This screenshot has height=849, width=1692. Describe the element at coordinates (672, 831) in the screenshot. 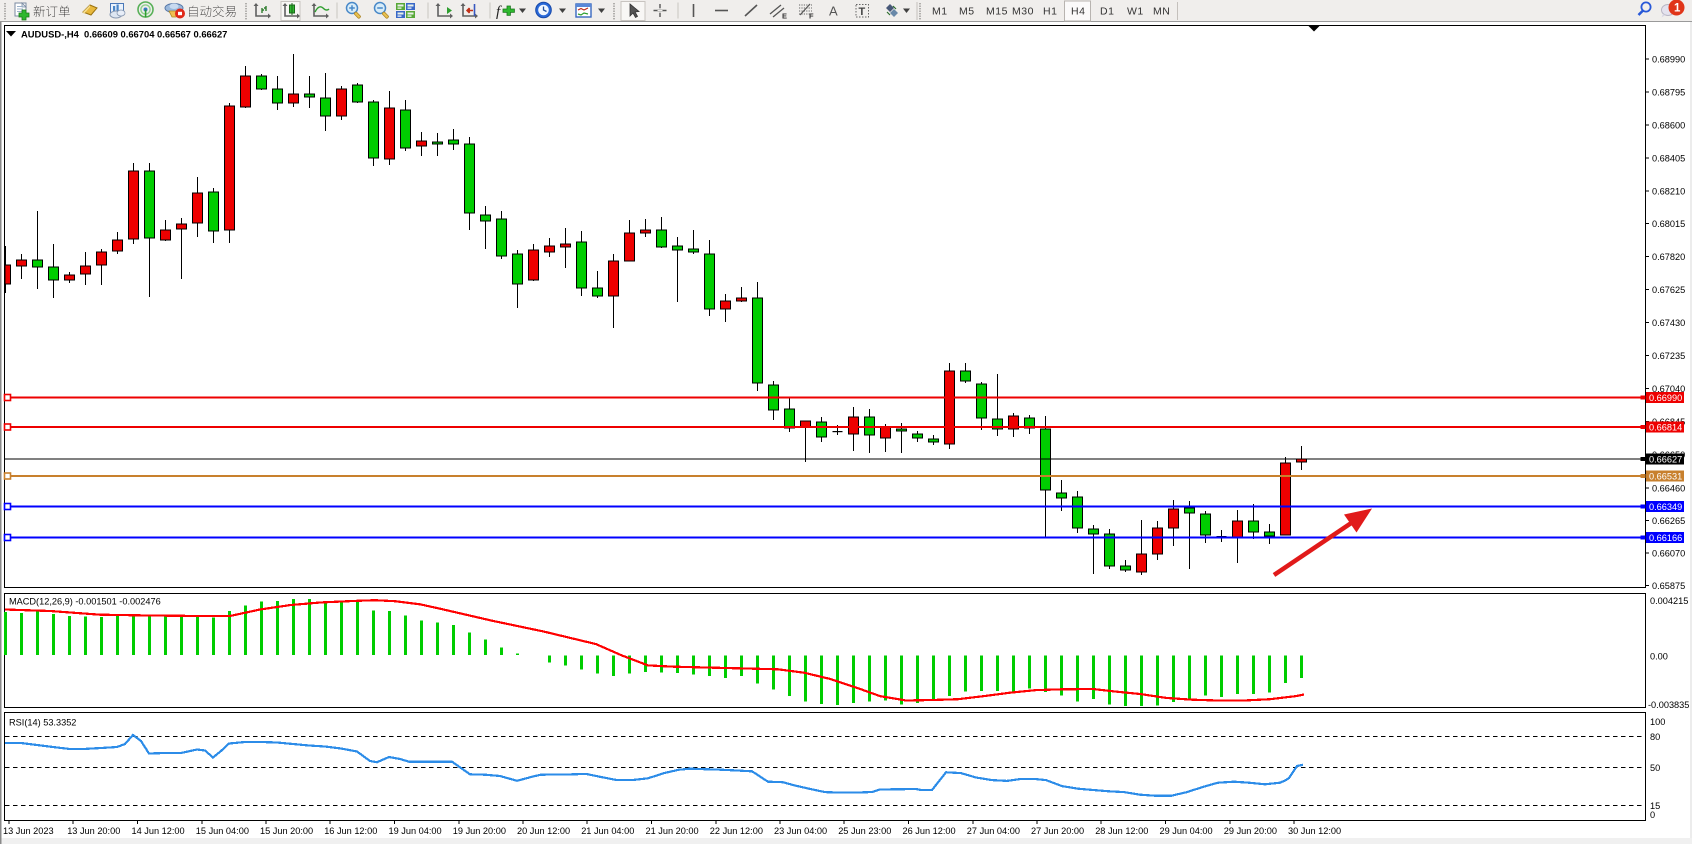

I see `svg-text: 21 Jun 20:00` at that location.